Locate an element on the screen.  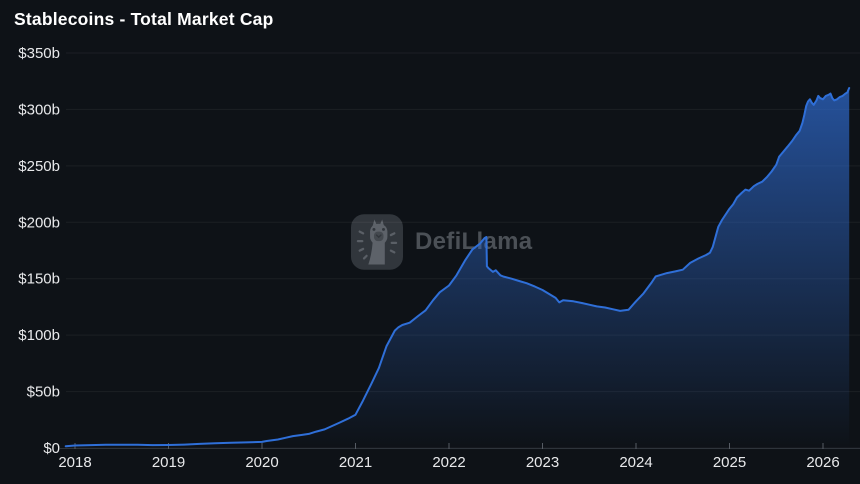
y-axis-label: $300b is located at coordinates (39, 109).